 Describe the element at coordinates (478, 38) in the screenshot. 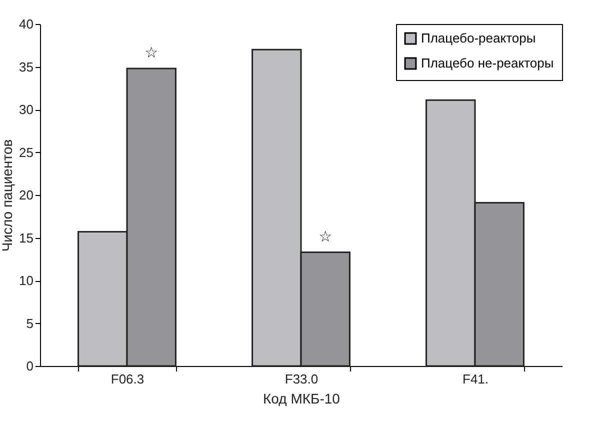

I see `legend-label: Плацебо-реакторы` at that location.